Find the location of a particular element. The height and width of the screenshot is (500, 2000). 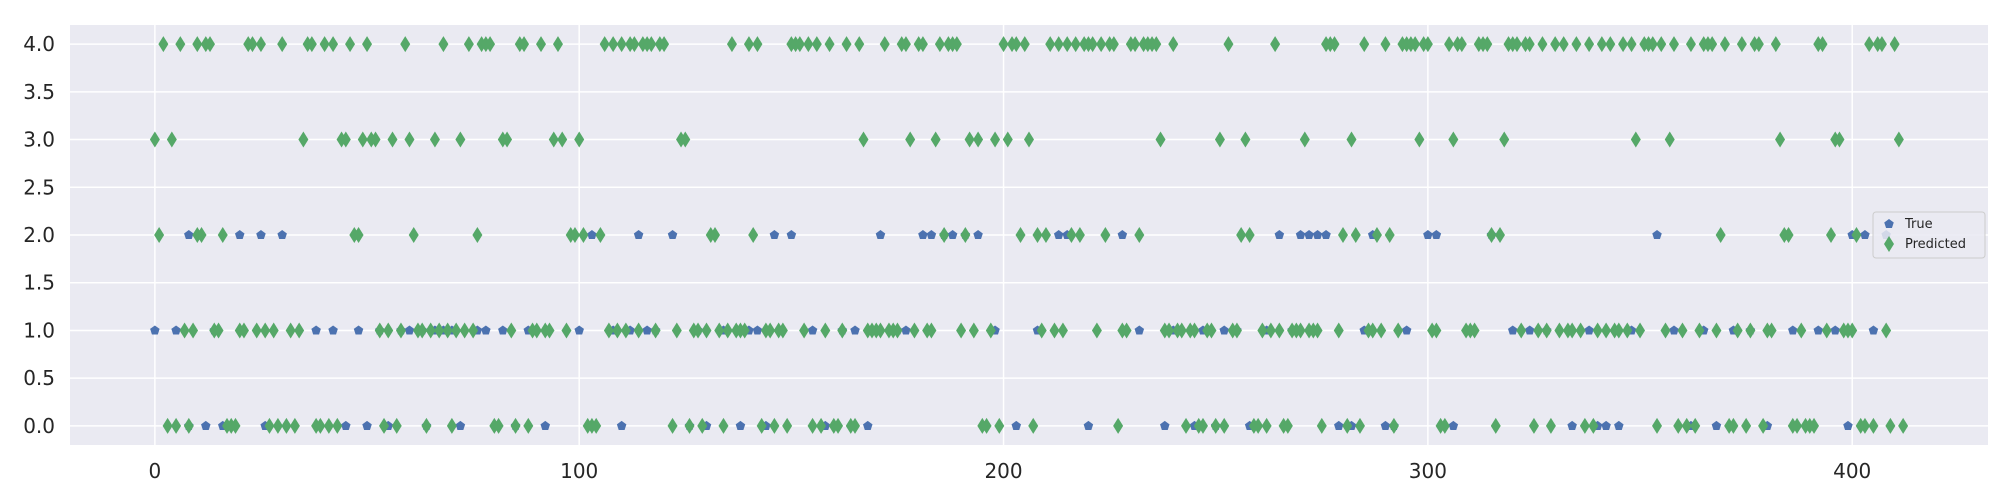

legend: True Predicted is located at coordinates (1929, 235).